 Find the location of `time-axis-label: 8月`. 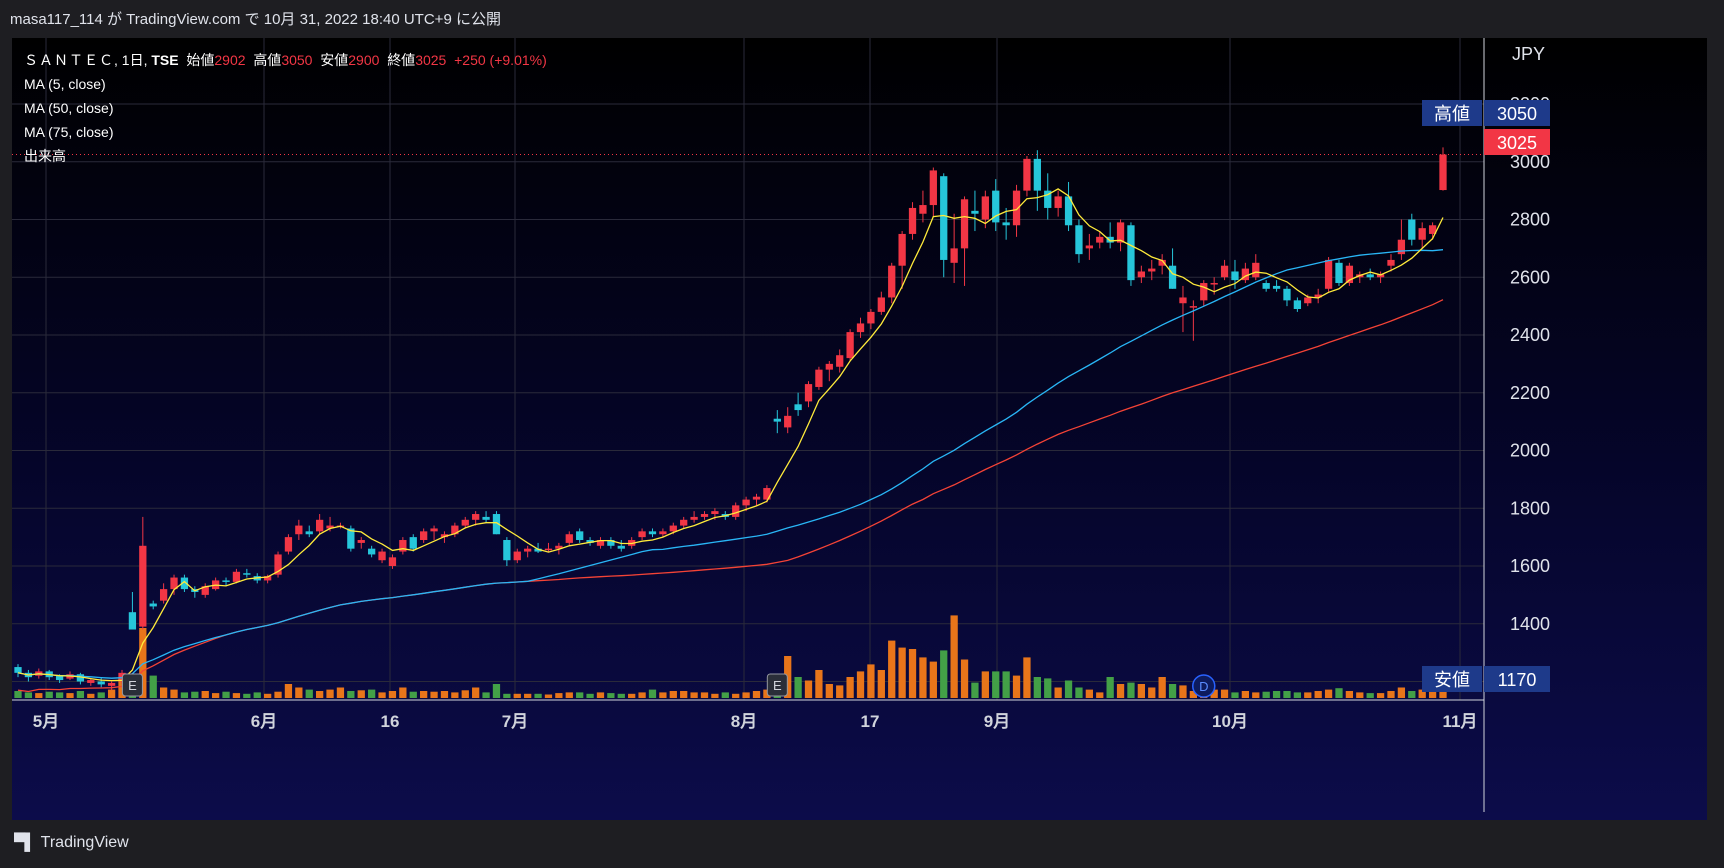

time-axis-label: 8月 is located at coordinates (744, 721).